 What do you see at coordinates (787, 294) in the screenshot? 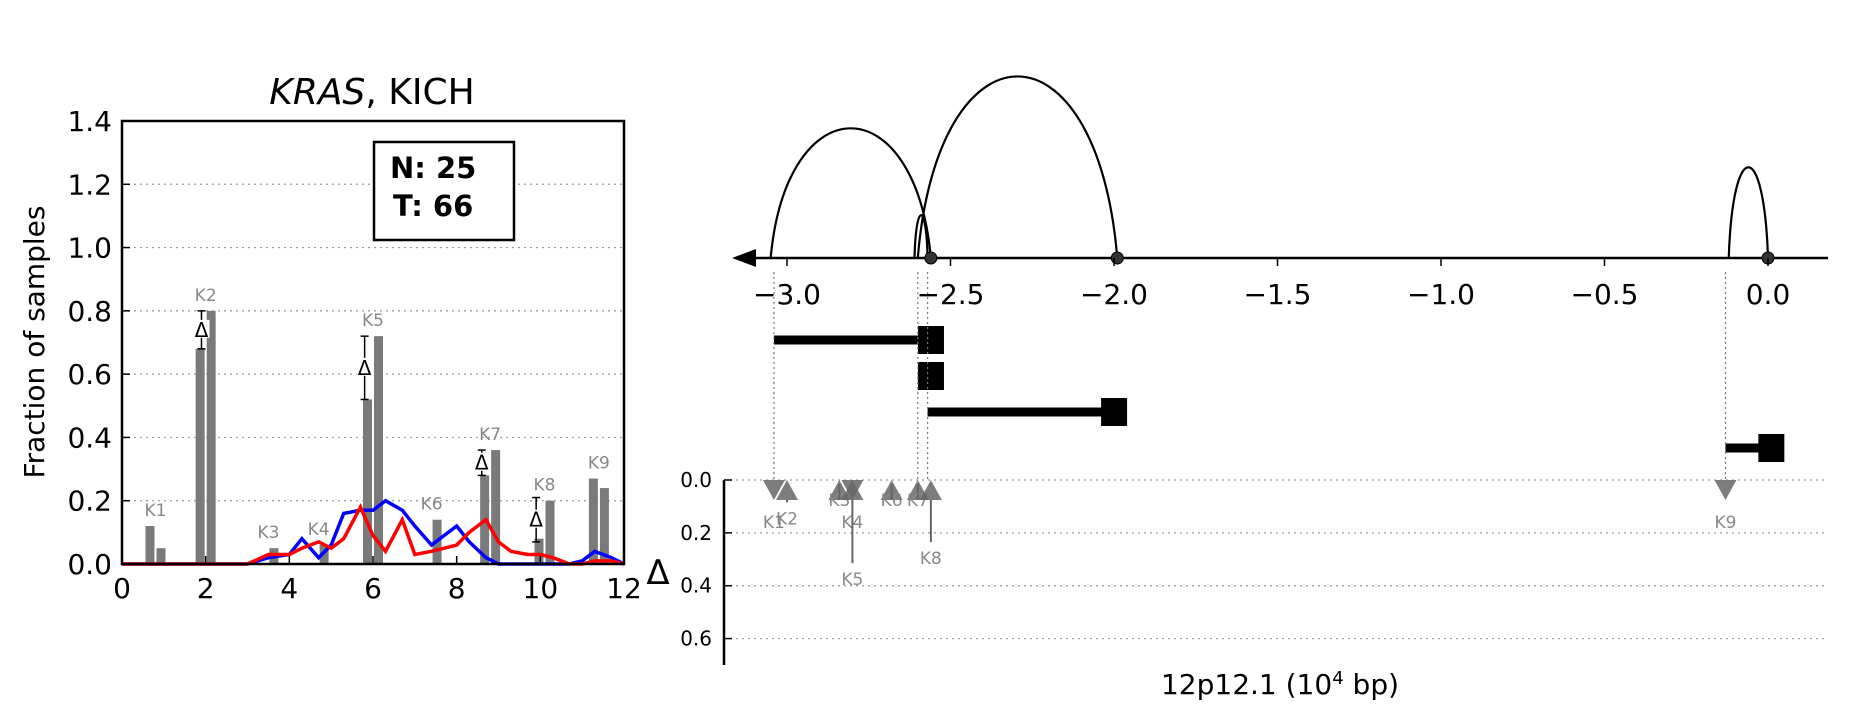
I see `genome-tick-label: −3.0` at bounding box center [787, 294].